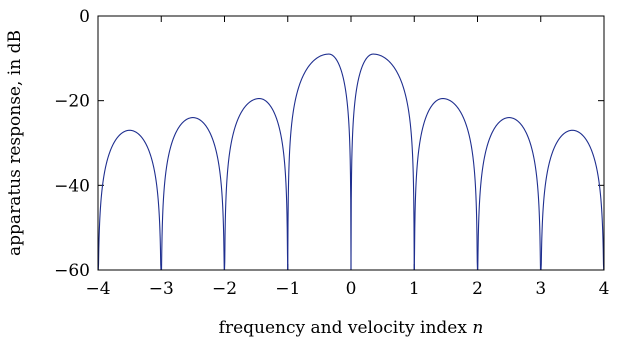 This screenshot has width=624, height=340. Describe the element at coordinates (72, 144) in the screenshot. I see `y-tick-labels: 0 −20 −40 −60` at that location.